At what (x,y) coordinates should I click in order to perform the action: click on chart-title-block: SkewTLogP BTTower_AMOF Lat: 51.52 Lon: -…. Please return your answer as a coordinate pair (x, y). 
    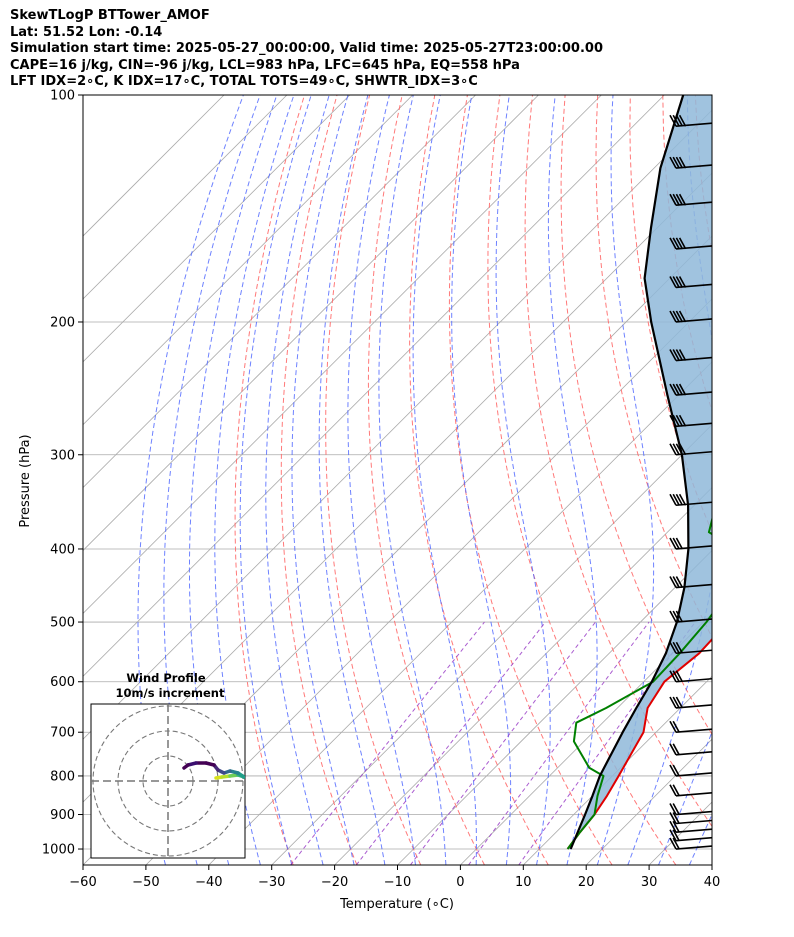
    Looking at the image, I should click on (306, 49).